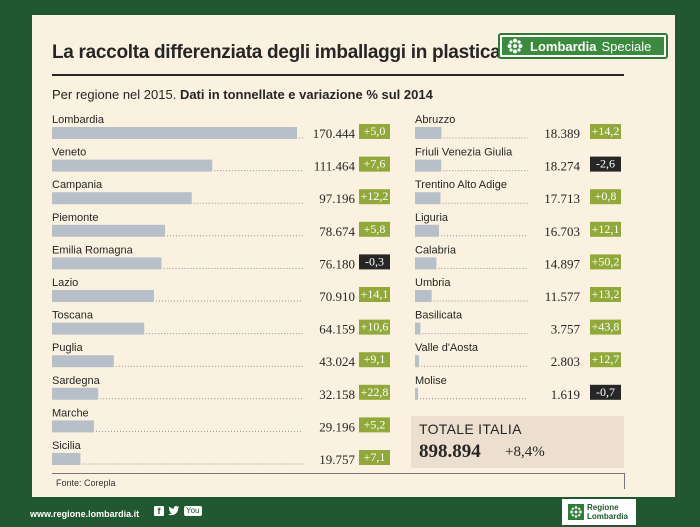  I want to click on right-value-label: 17.713, so click(562, 198).